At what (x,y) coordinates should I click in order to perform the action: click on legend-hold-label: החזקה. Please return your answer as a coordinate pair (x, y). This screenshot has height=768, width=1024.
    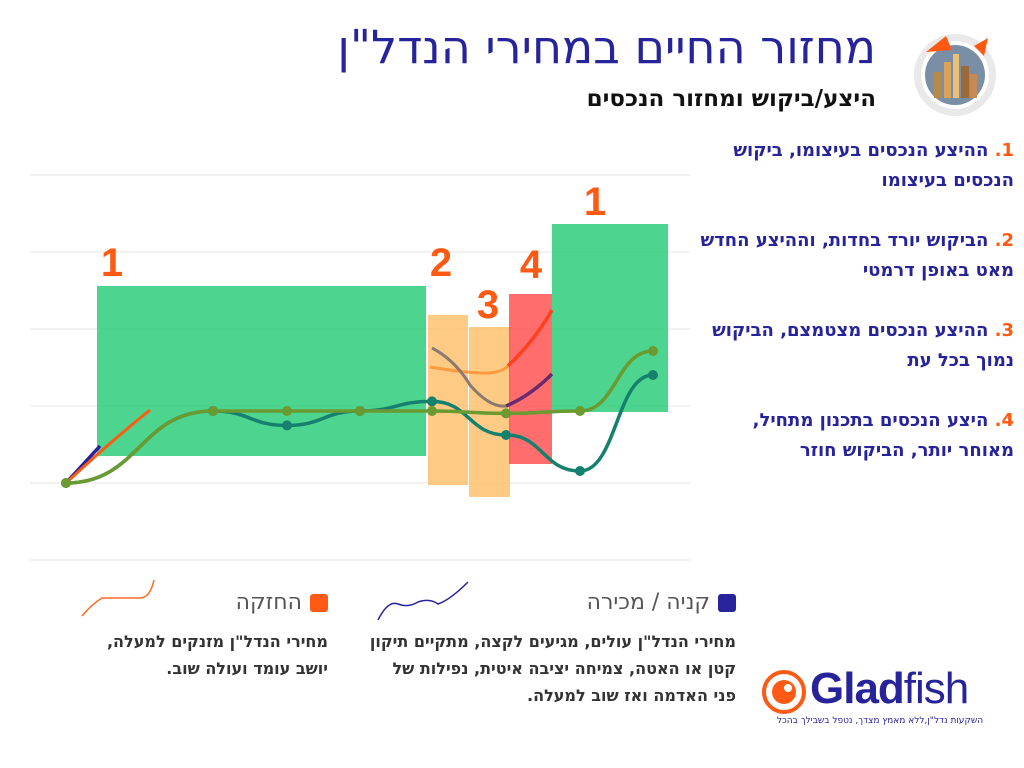
    Looking at the image, I should click on (268, 602).